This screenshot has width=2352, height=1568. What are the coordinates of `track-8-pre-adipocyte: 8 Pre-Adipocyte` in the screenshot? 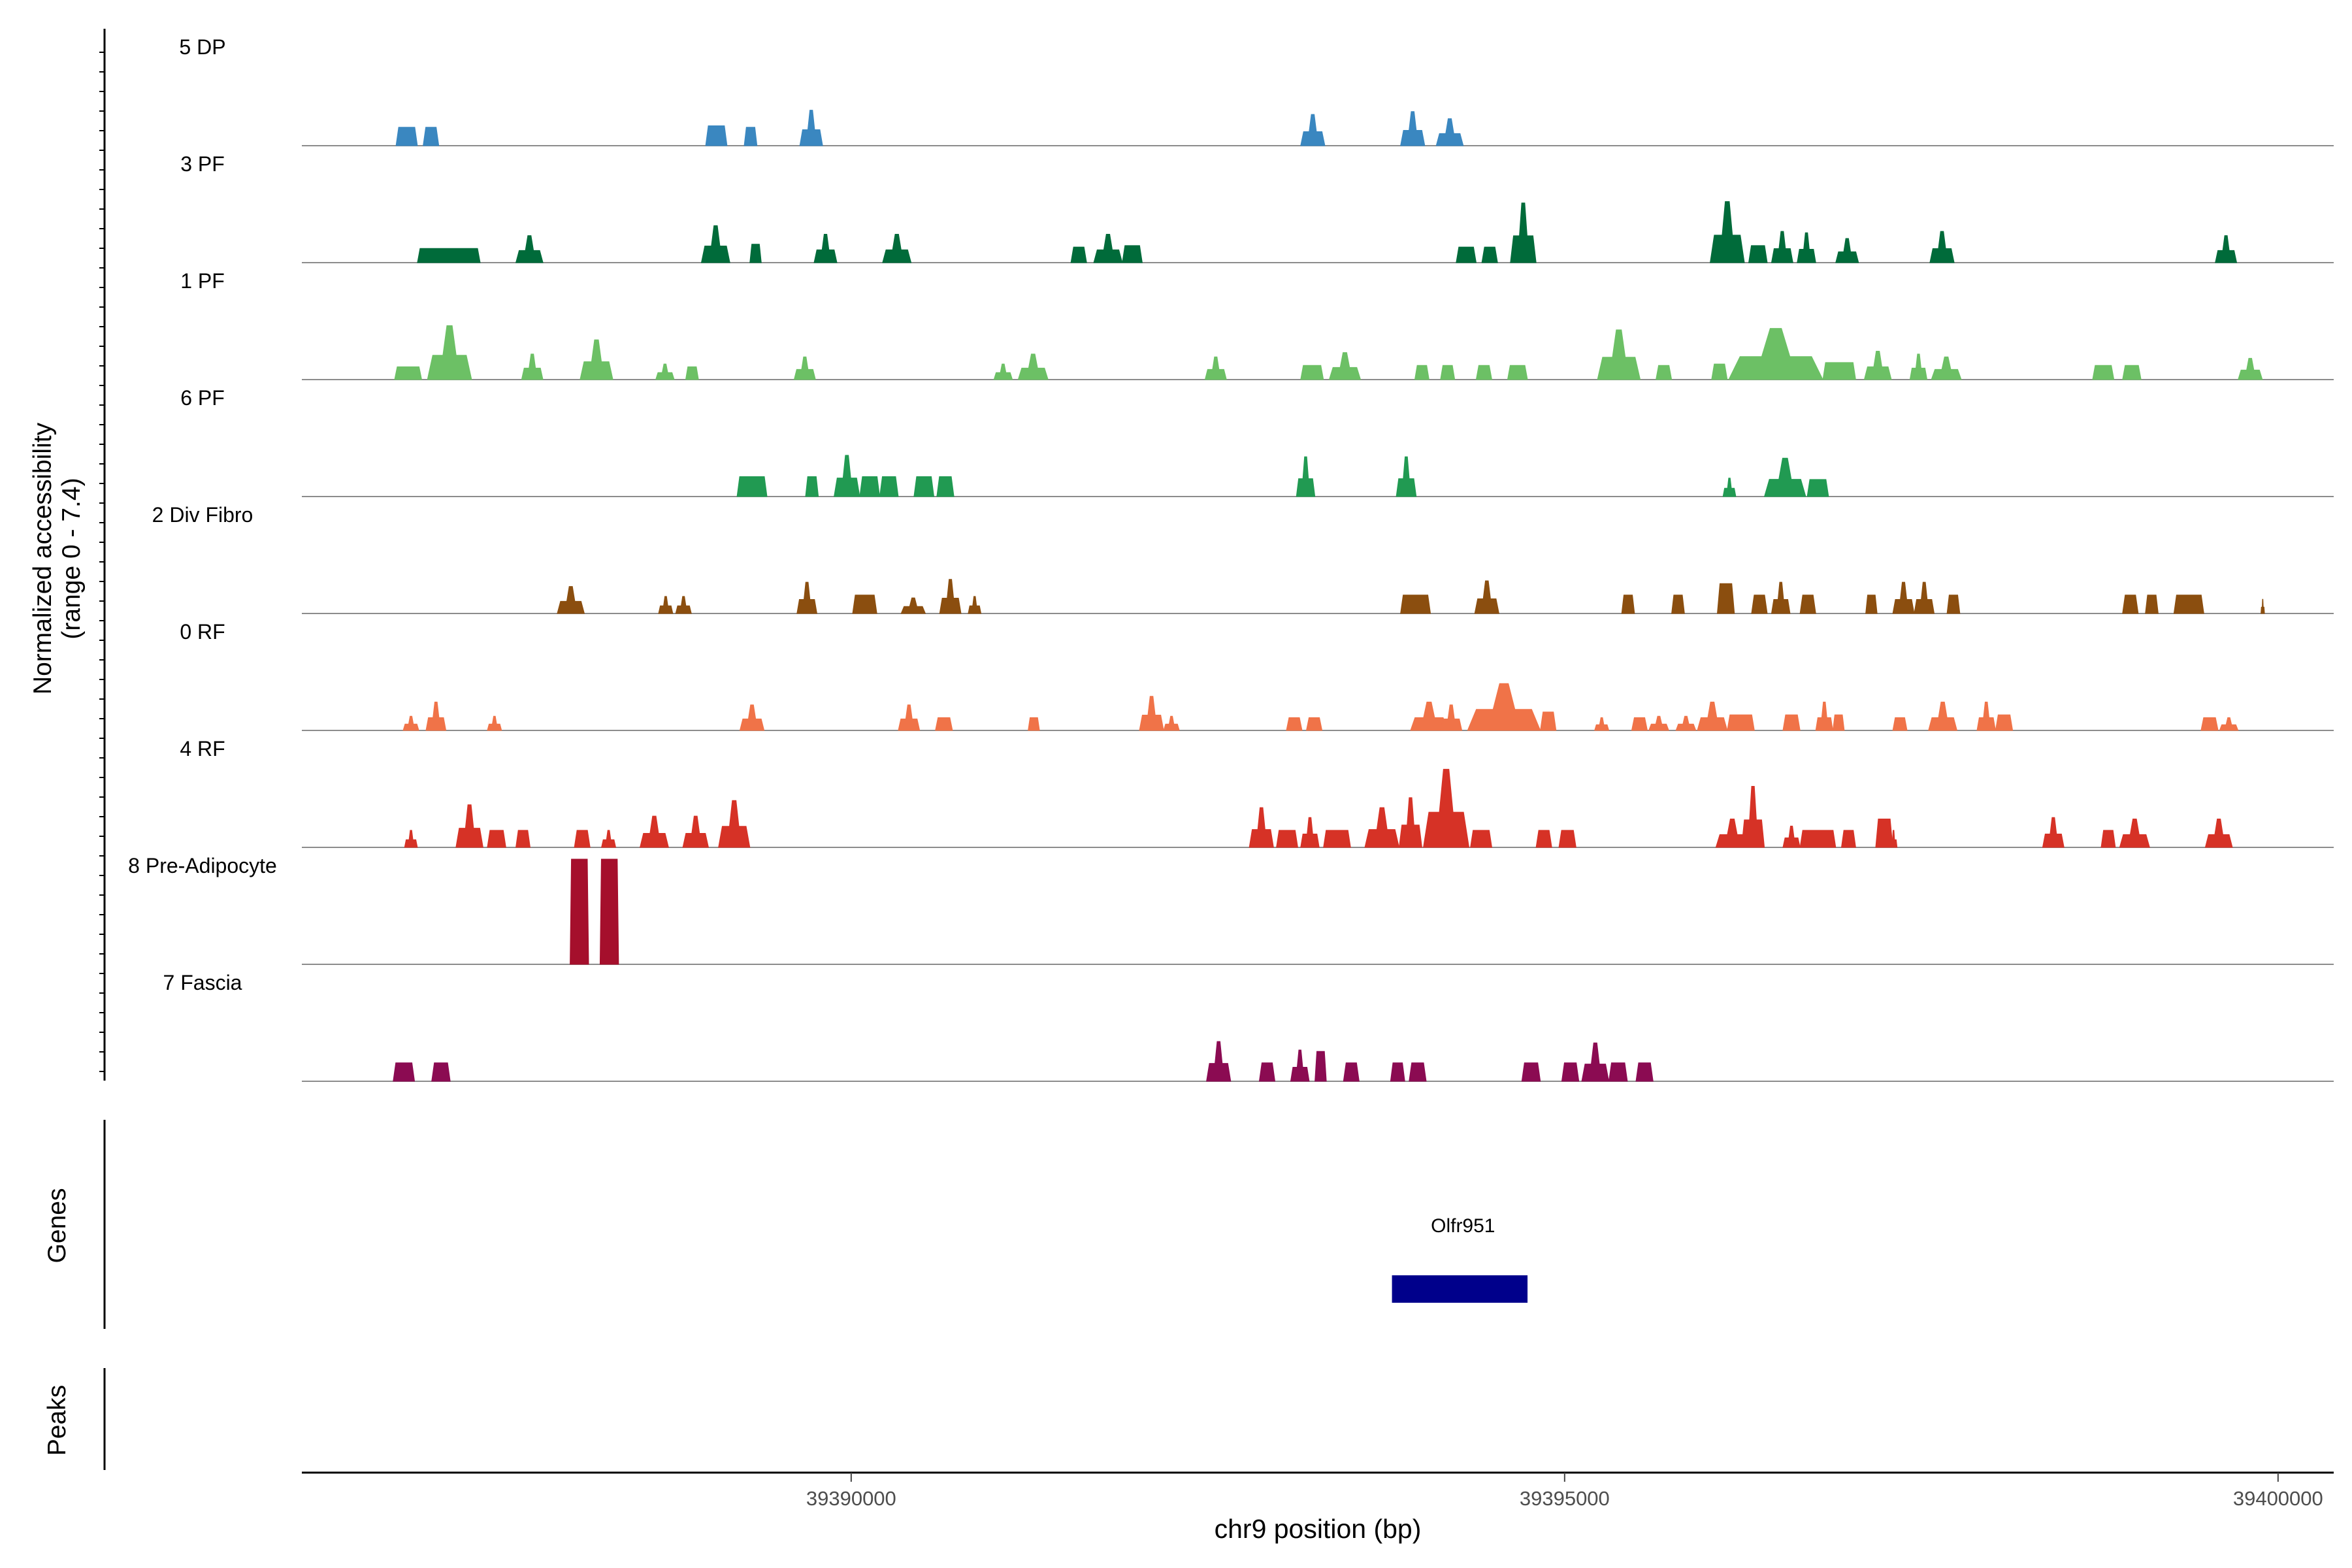 It's located at (1231, 909).